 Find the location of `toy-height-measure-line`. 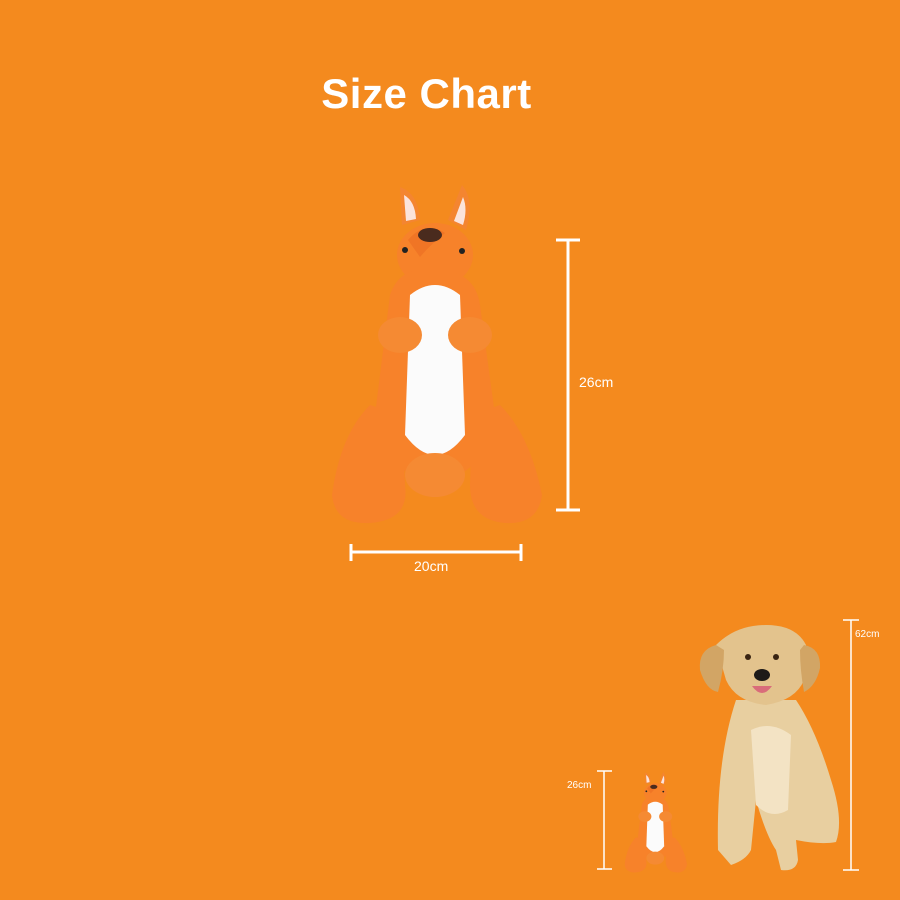

toy-height-measure-line is located at coordinates (604, 820).